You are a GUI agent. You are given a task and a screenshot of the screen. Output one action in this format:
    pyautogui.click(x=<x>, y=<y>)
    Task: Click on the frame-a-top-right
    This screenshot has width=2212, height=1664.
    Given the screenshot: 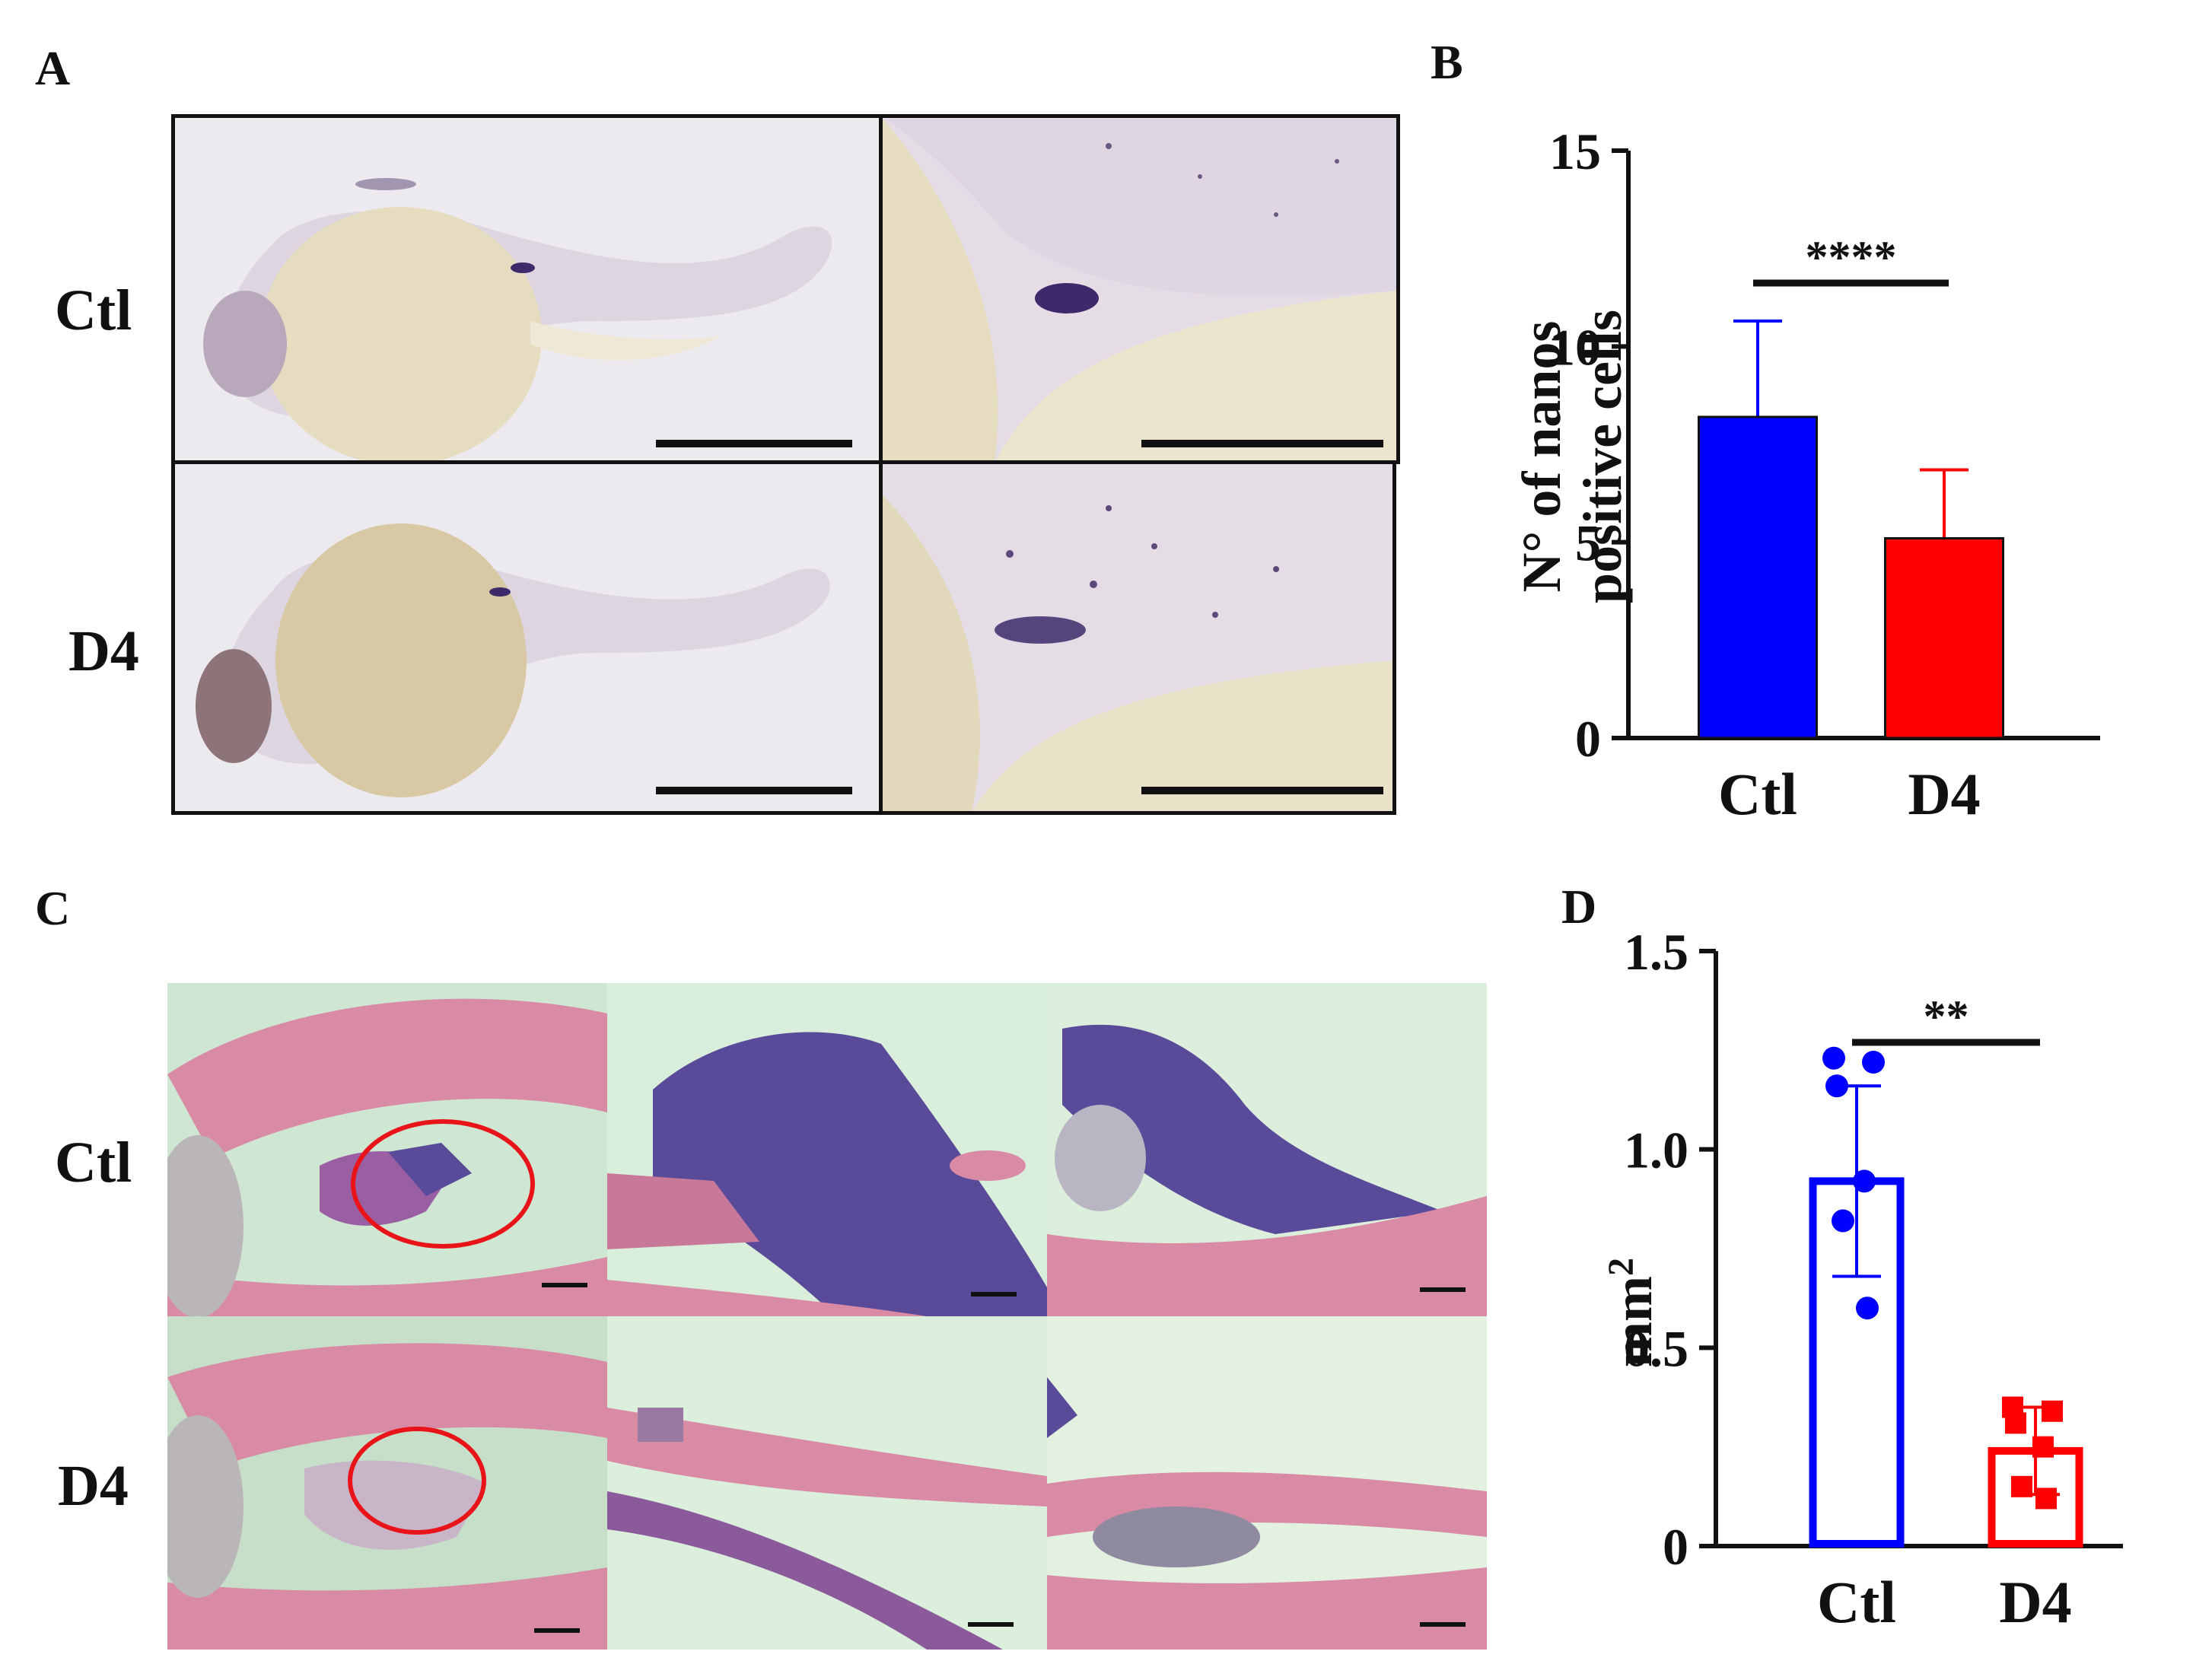 What is the action you would take?
    pyautogui.click(x=1139, y=289)
    